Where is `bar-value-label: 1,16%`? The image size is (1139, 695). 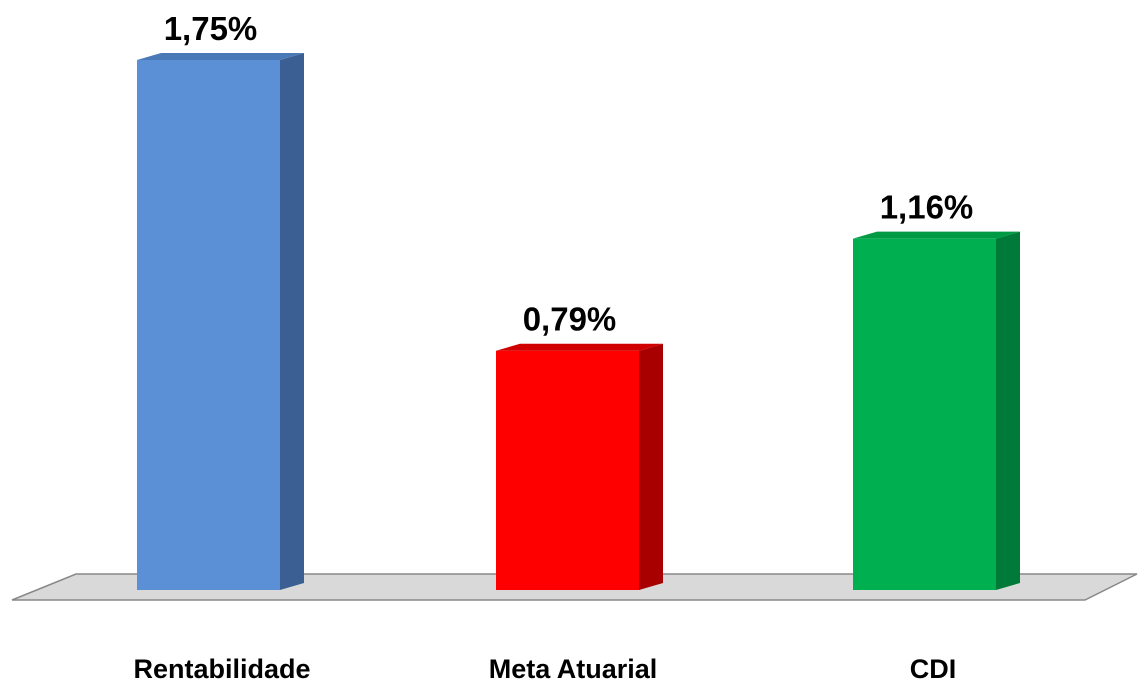
bar-value-label: 1,16% is located at coordinates (927, 207).